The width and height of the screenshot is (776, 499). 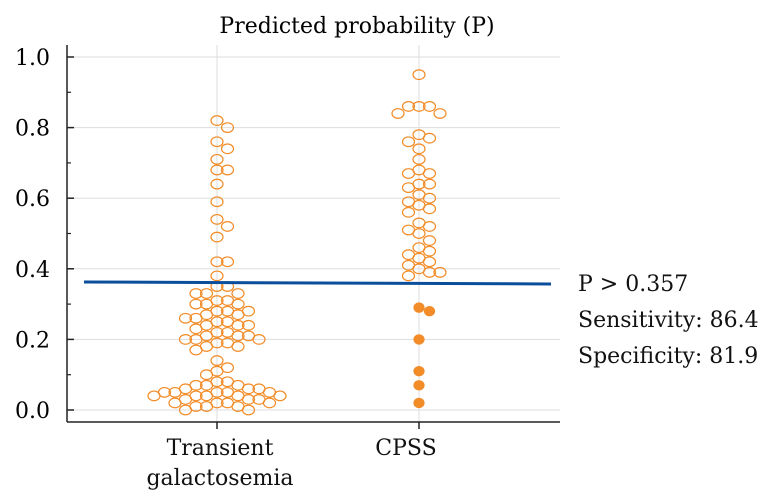 What do you see at coordinates (317, 283) in the screenshot?
I see `cutoff-line` at bounding box center [317, 283].